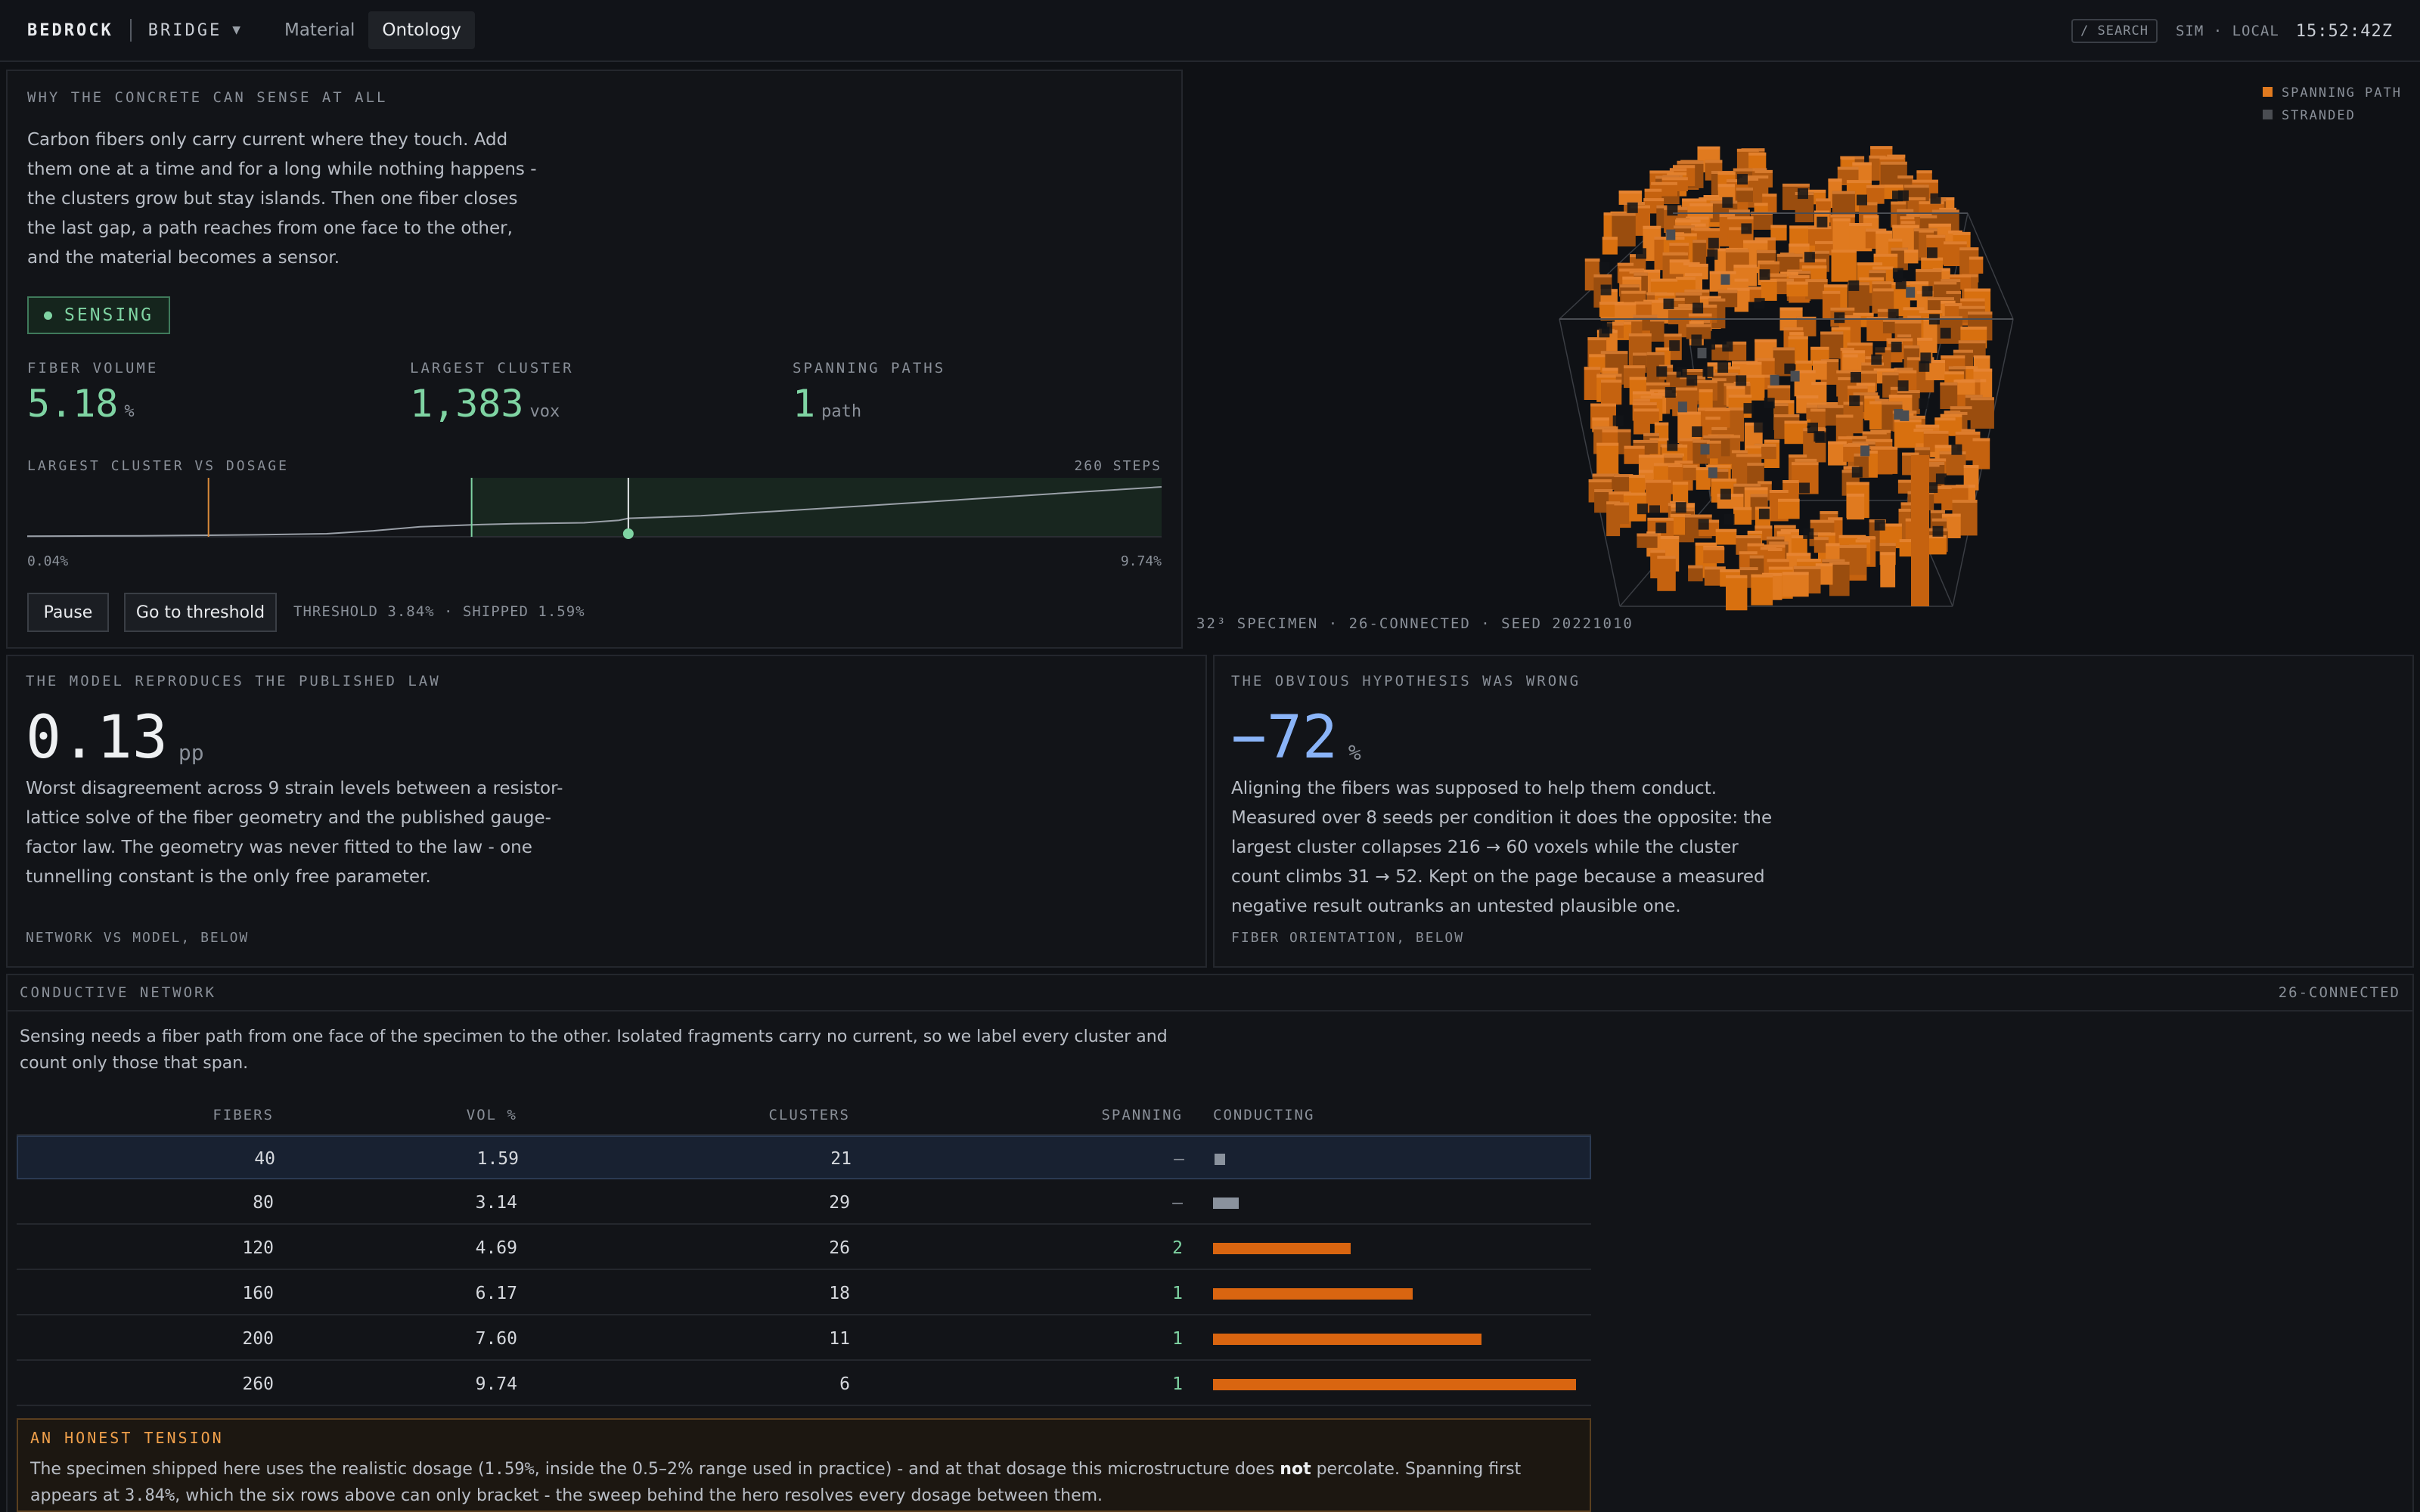 This screenshot has width=2420, height=1512. I want to click on metric-unit: path, so click(841, 411).